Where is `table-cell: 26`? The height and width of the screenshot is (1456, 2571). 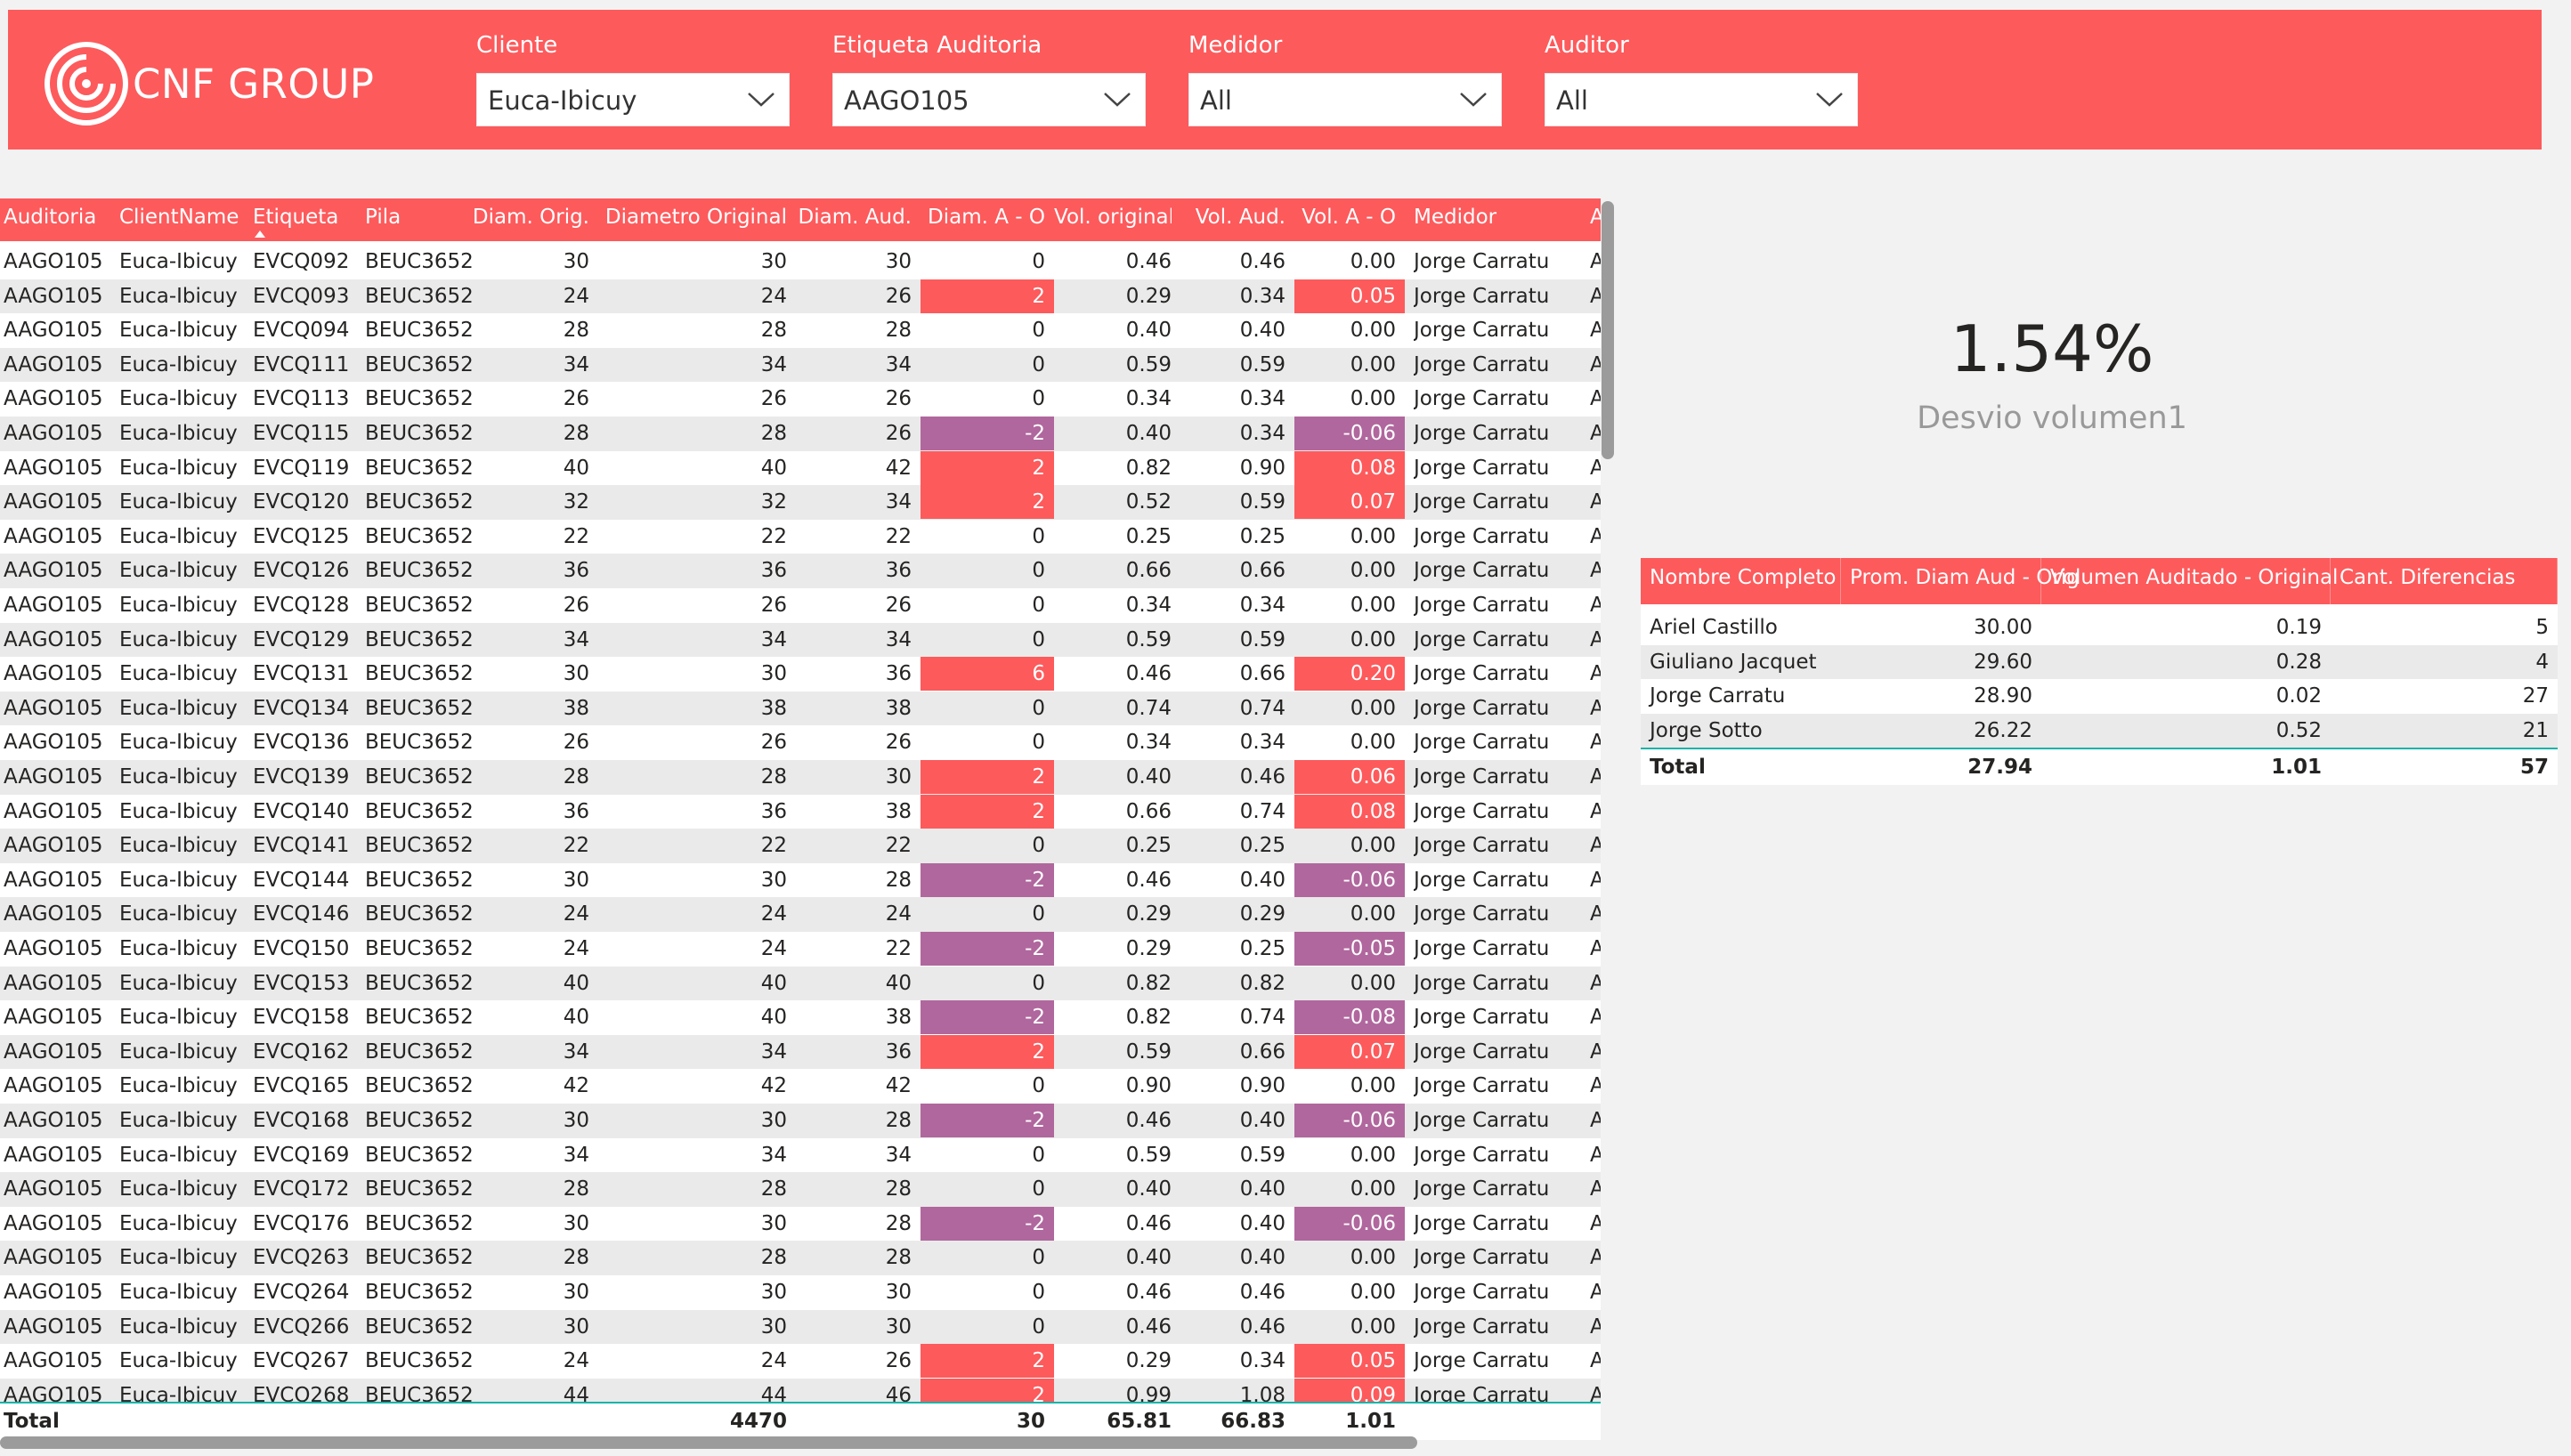
table-cell: 26 is located at coordinates (576, 605).